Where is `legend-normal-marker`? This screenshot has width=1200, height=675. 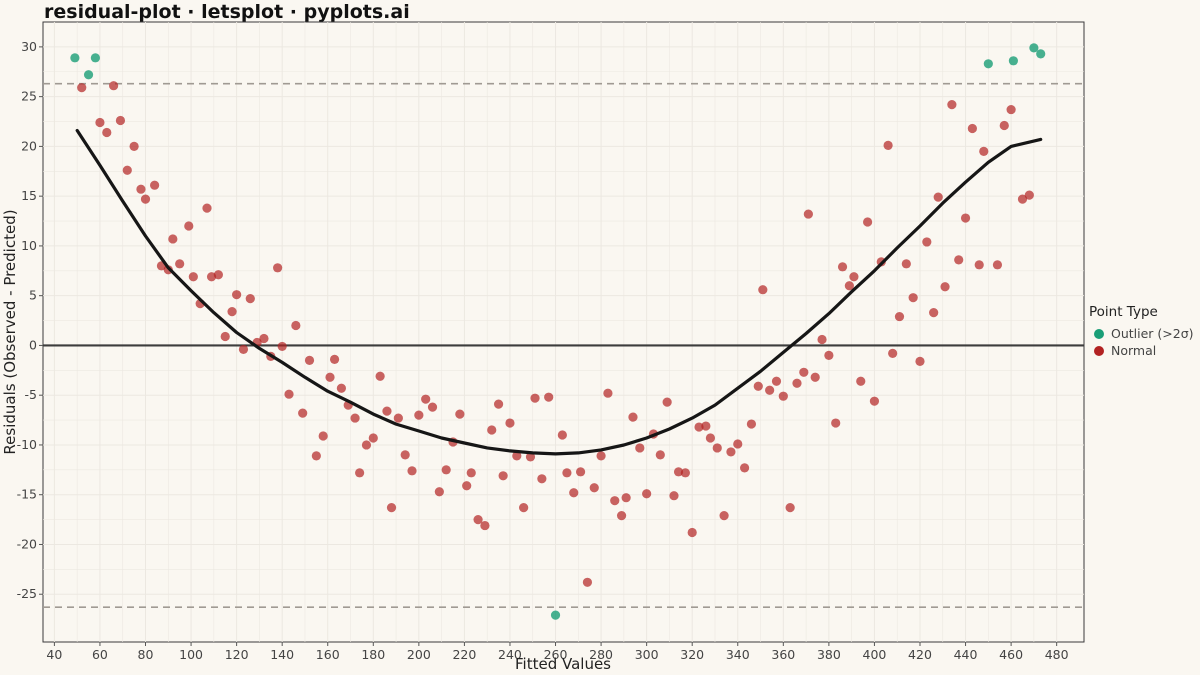 legend-normal-marker is located at coordinates (1099, 351).